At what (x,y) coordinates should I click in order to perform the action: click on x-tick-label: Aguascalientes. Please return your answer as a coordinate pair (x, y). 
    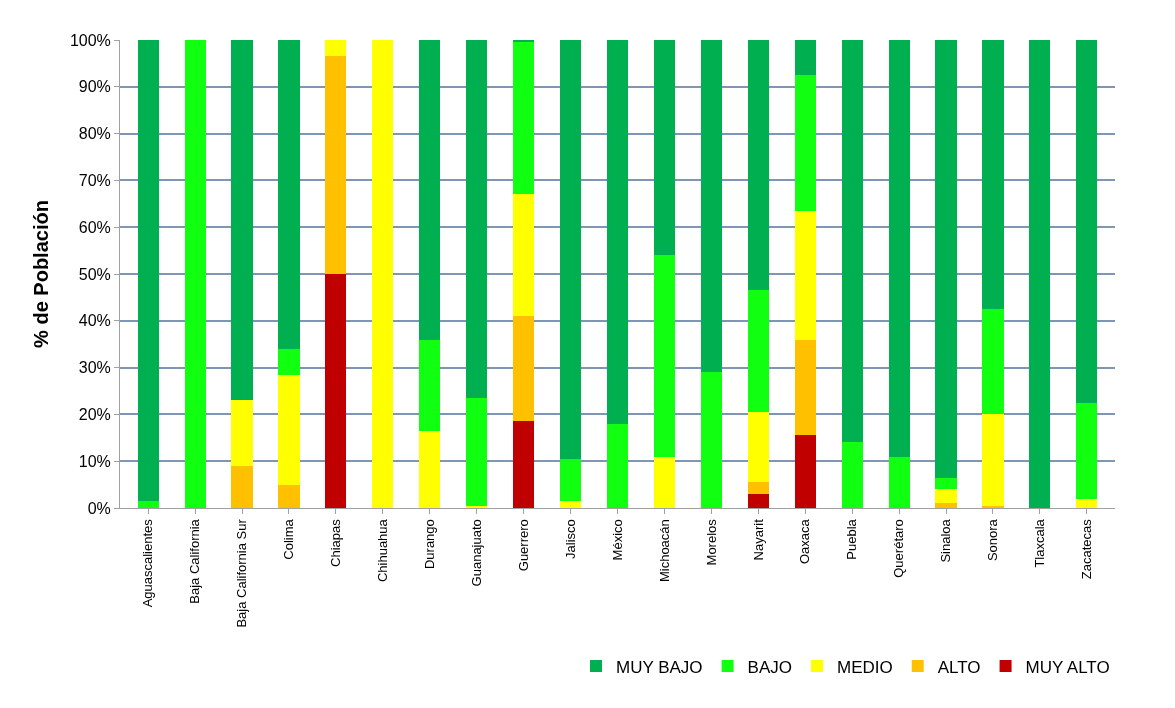
    Looking at the image, I should click on (148, 563).